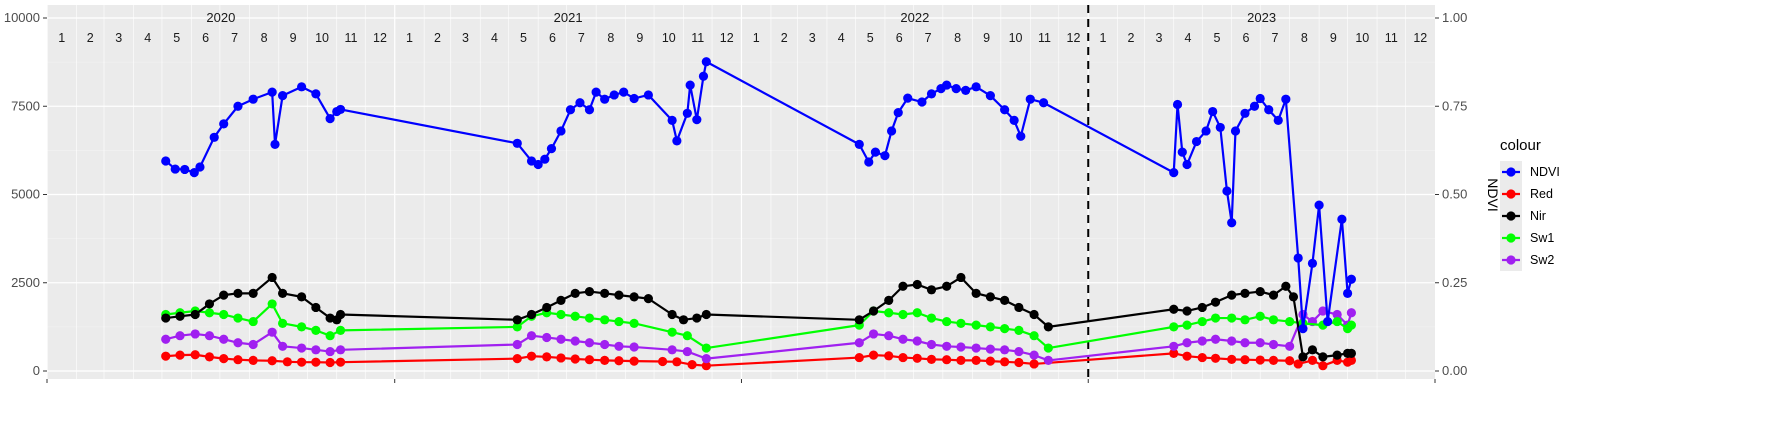 This screenshot has width=1773, height=447. Describe the element at coordinates (756, 38) in the screenshot. I see `month-label: 1` at that location.